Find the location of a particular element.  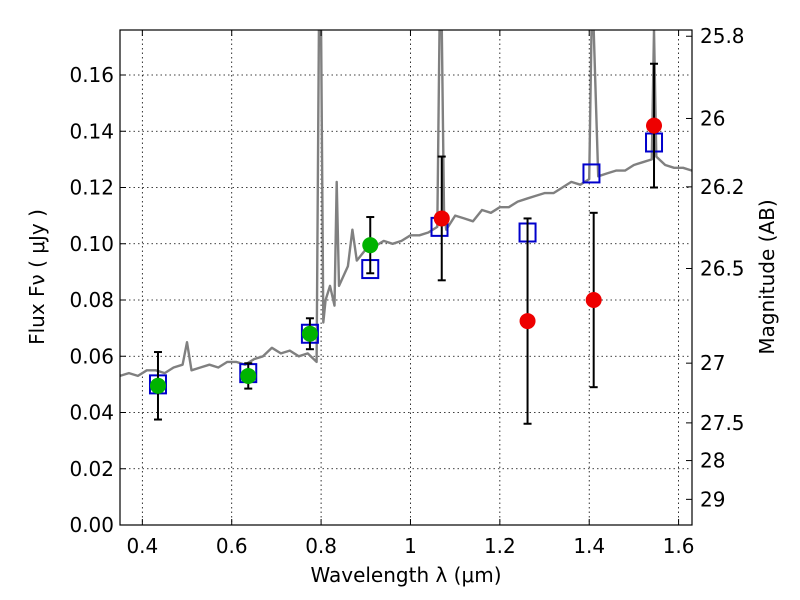

y-tick-label: 0.00 is located at coordinates (91, 525).